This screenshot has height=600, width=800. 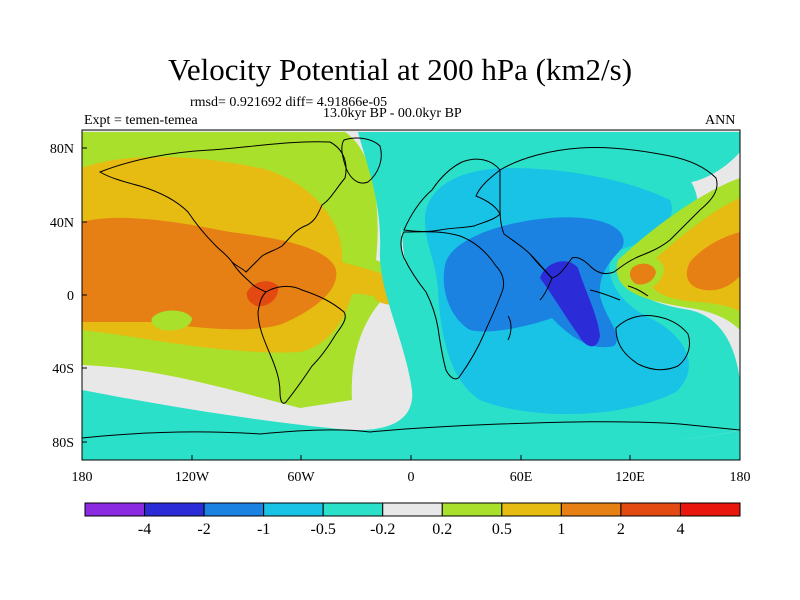 What do you see at coordinates (263, 529) in the screenshot?
I see `colorbar-label: -1` at bounding box center [263, 529].